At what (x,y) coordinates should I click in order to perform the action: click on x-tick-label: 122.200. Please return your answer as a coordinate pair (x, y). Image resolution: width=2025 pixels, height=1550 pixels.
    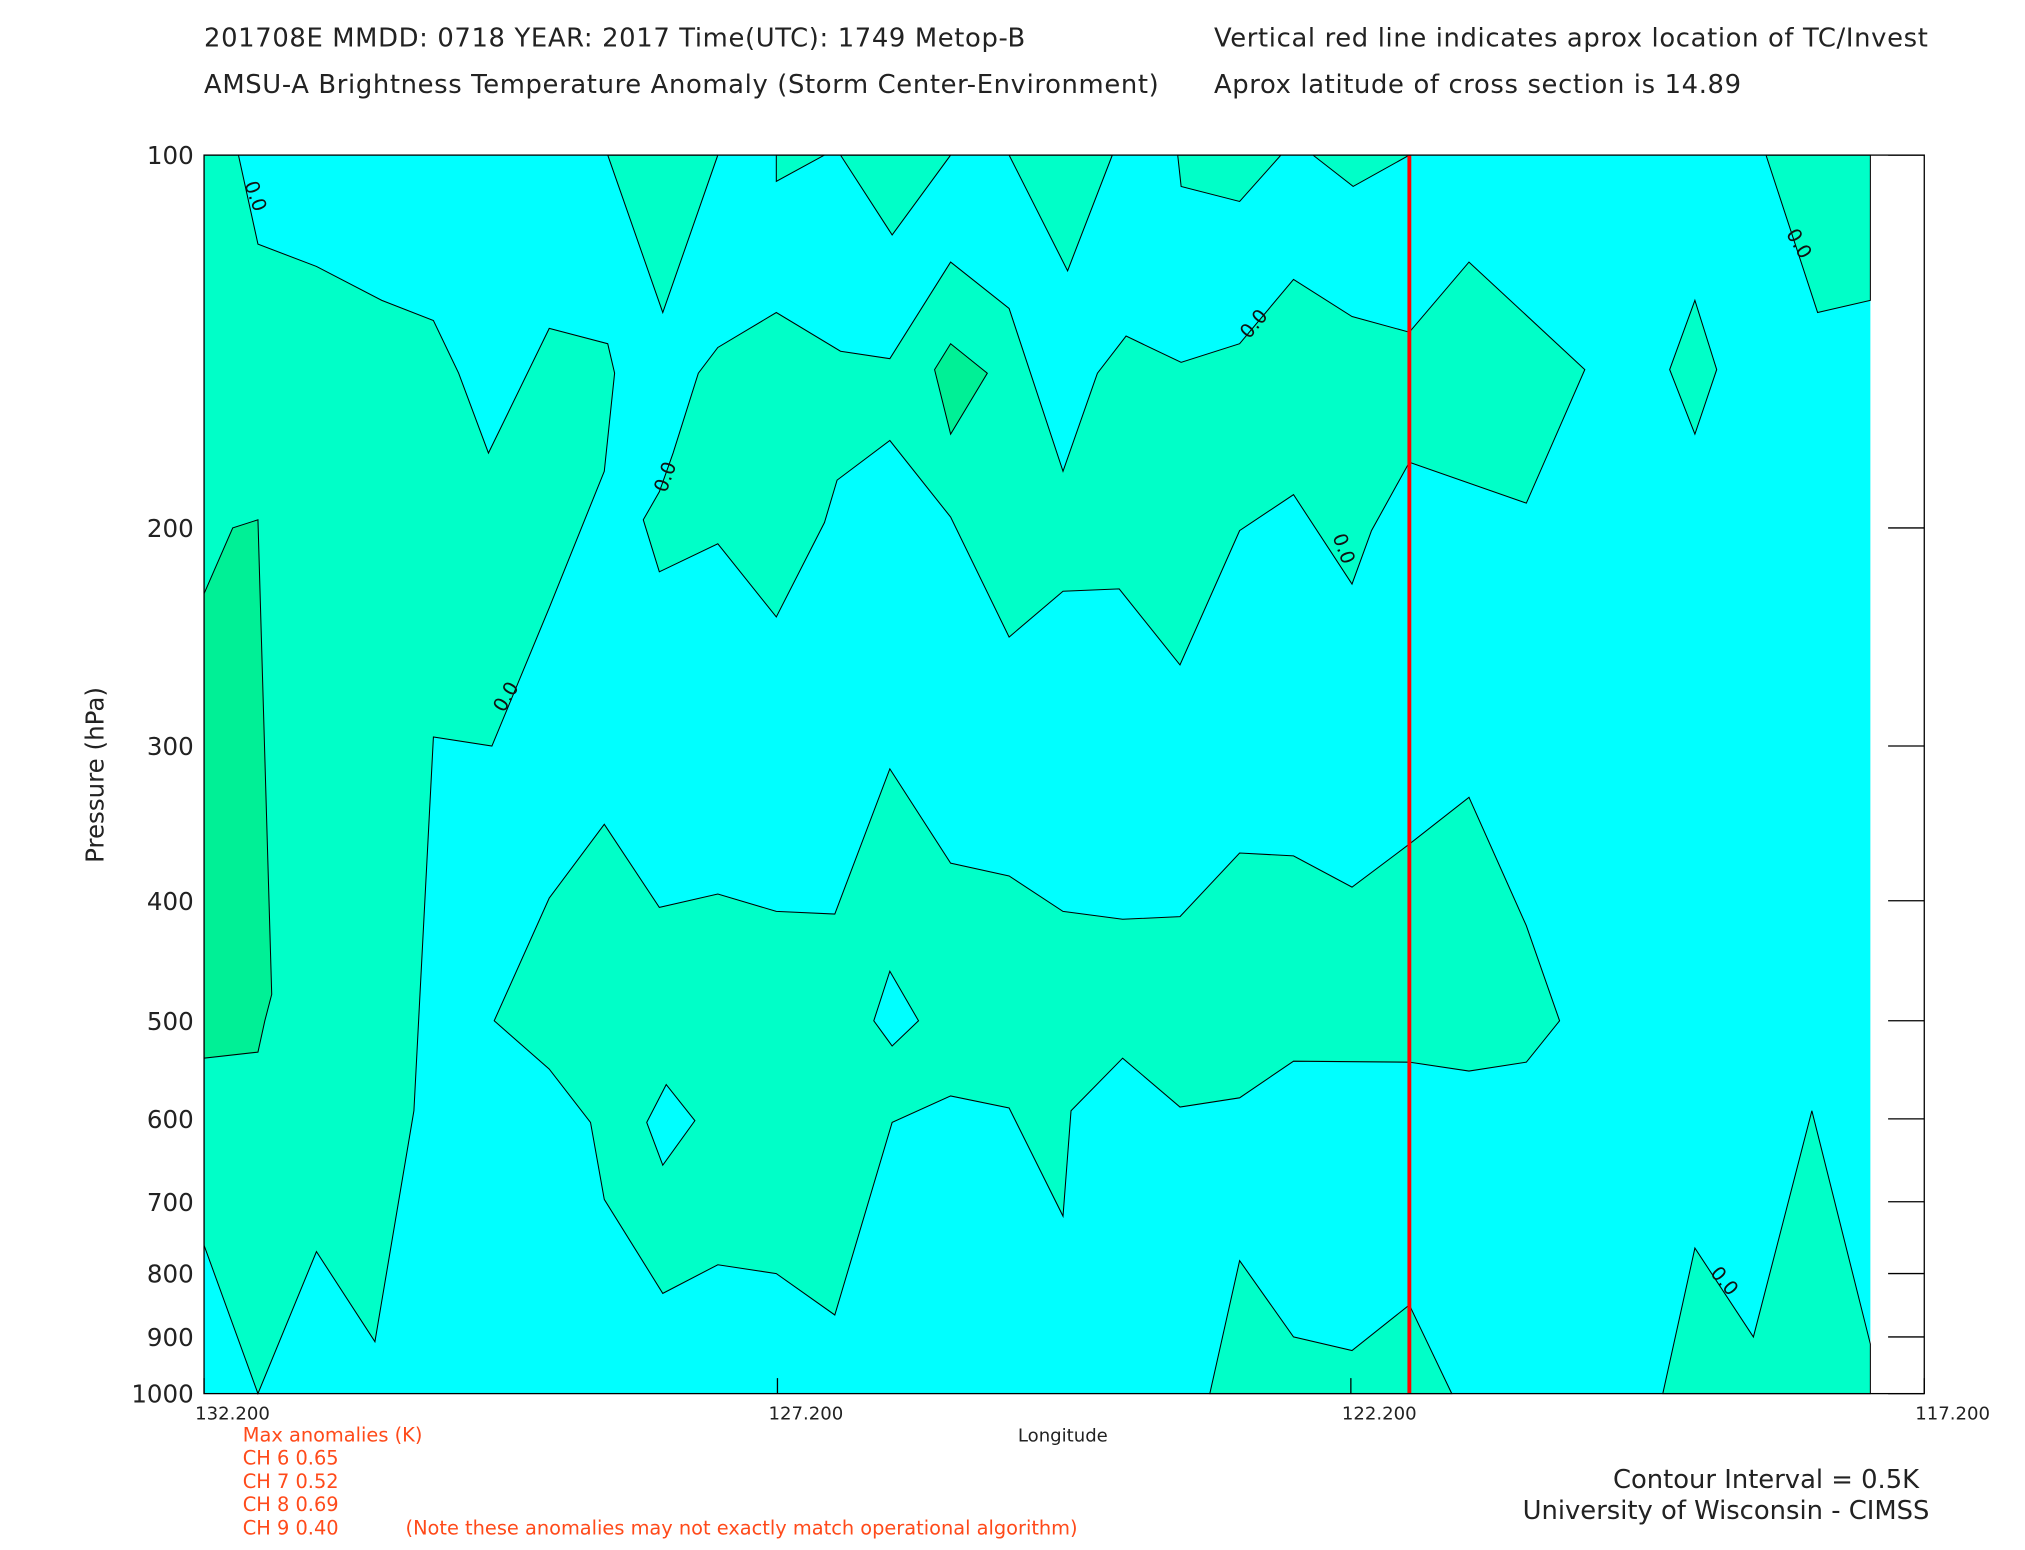
    Looking at the image, I should click on (1379, 1413).